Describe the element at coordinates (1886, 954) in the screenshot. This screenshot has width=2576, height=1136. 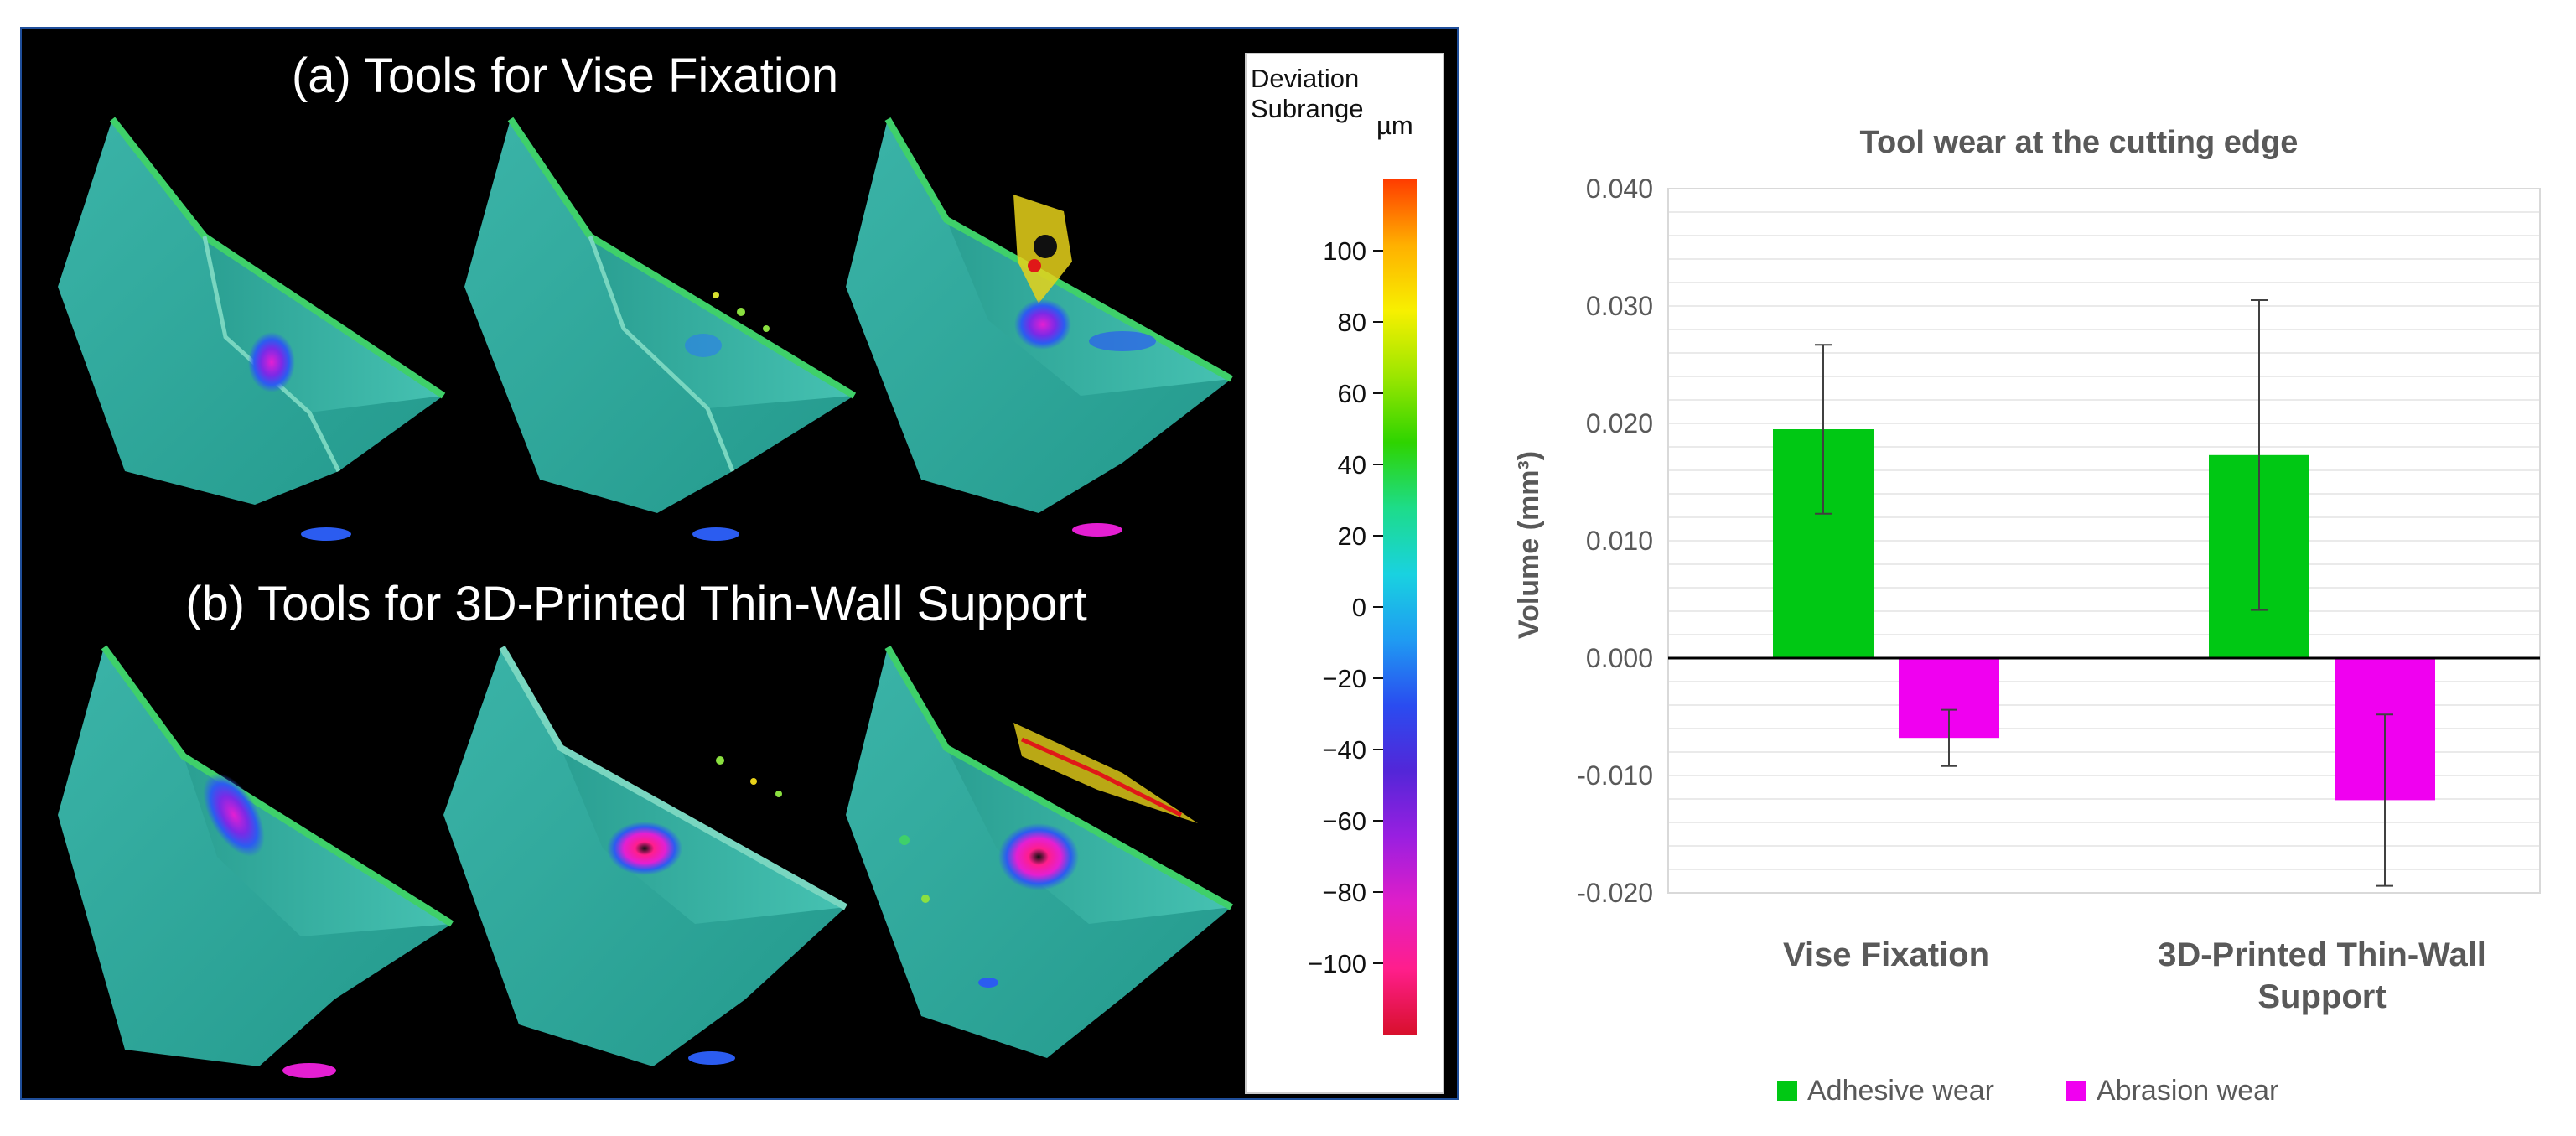
I see `x-category-label: Vise Fixation` at that location.